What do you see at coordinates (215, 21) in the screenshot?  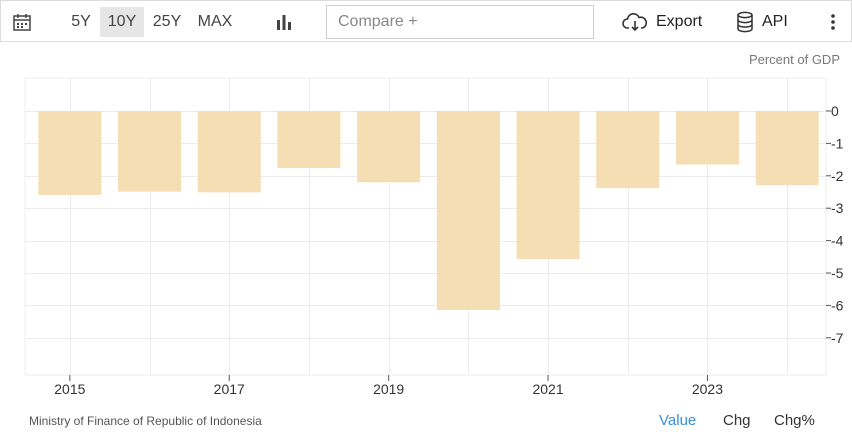 I see `range-max-button: MAX` at bounding box center [215, 21].